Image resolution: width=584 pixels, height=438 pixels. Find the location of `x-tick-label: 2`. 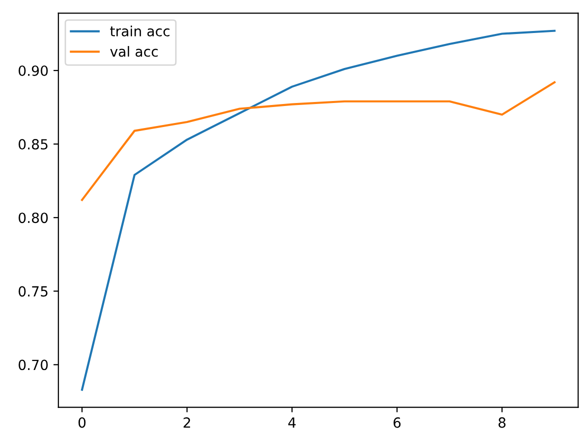

x-tick-label: 2 is located at coordinates (187, 422).